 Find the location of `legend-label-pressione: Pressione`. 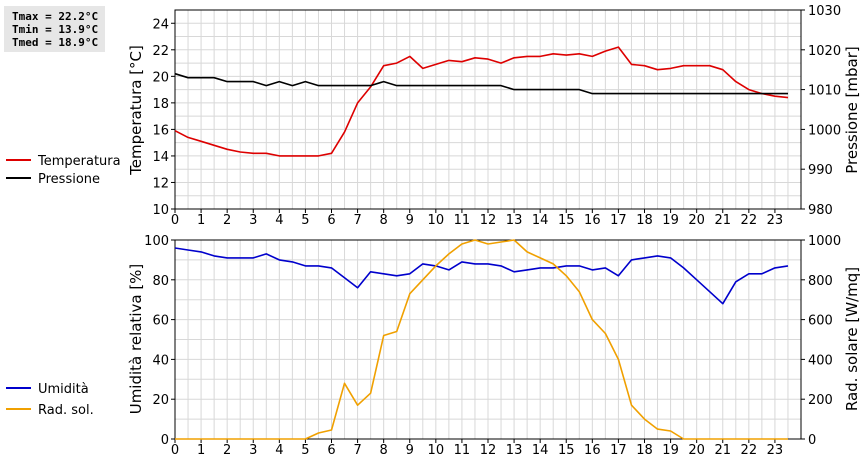

legend-label-pressione: Pressione is located at coordinates (69, 179).